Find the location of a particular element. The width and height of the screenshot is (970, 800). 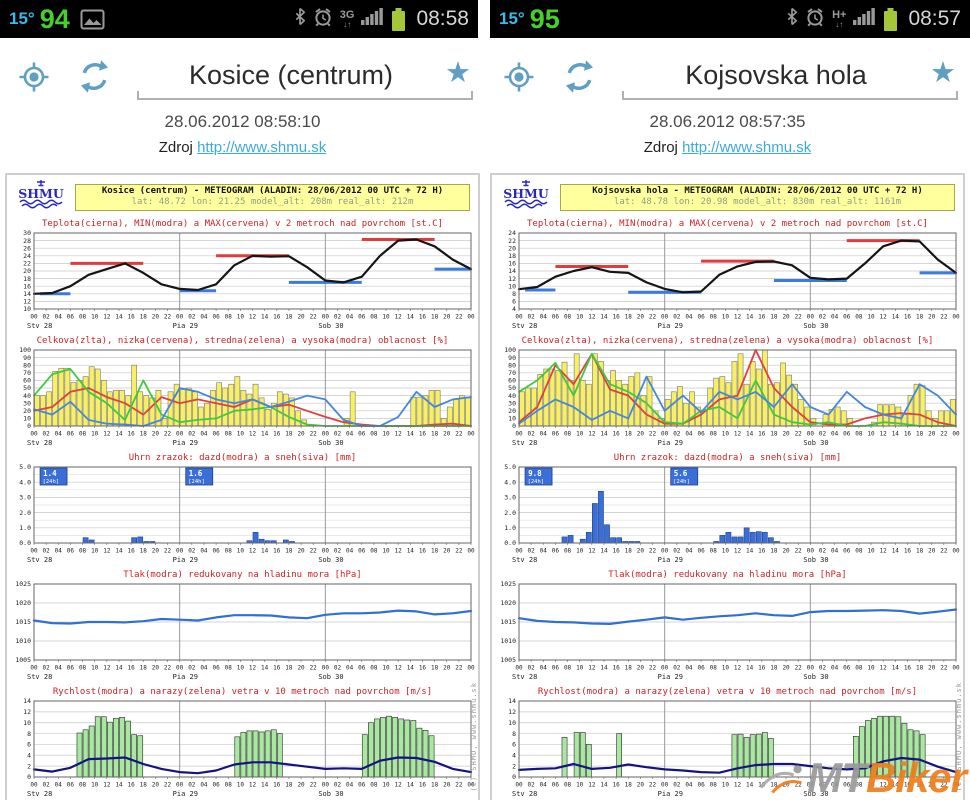

svg-text: 1020 is located at coordinates (508, 603).